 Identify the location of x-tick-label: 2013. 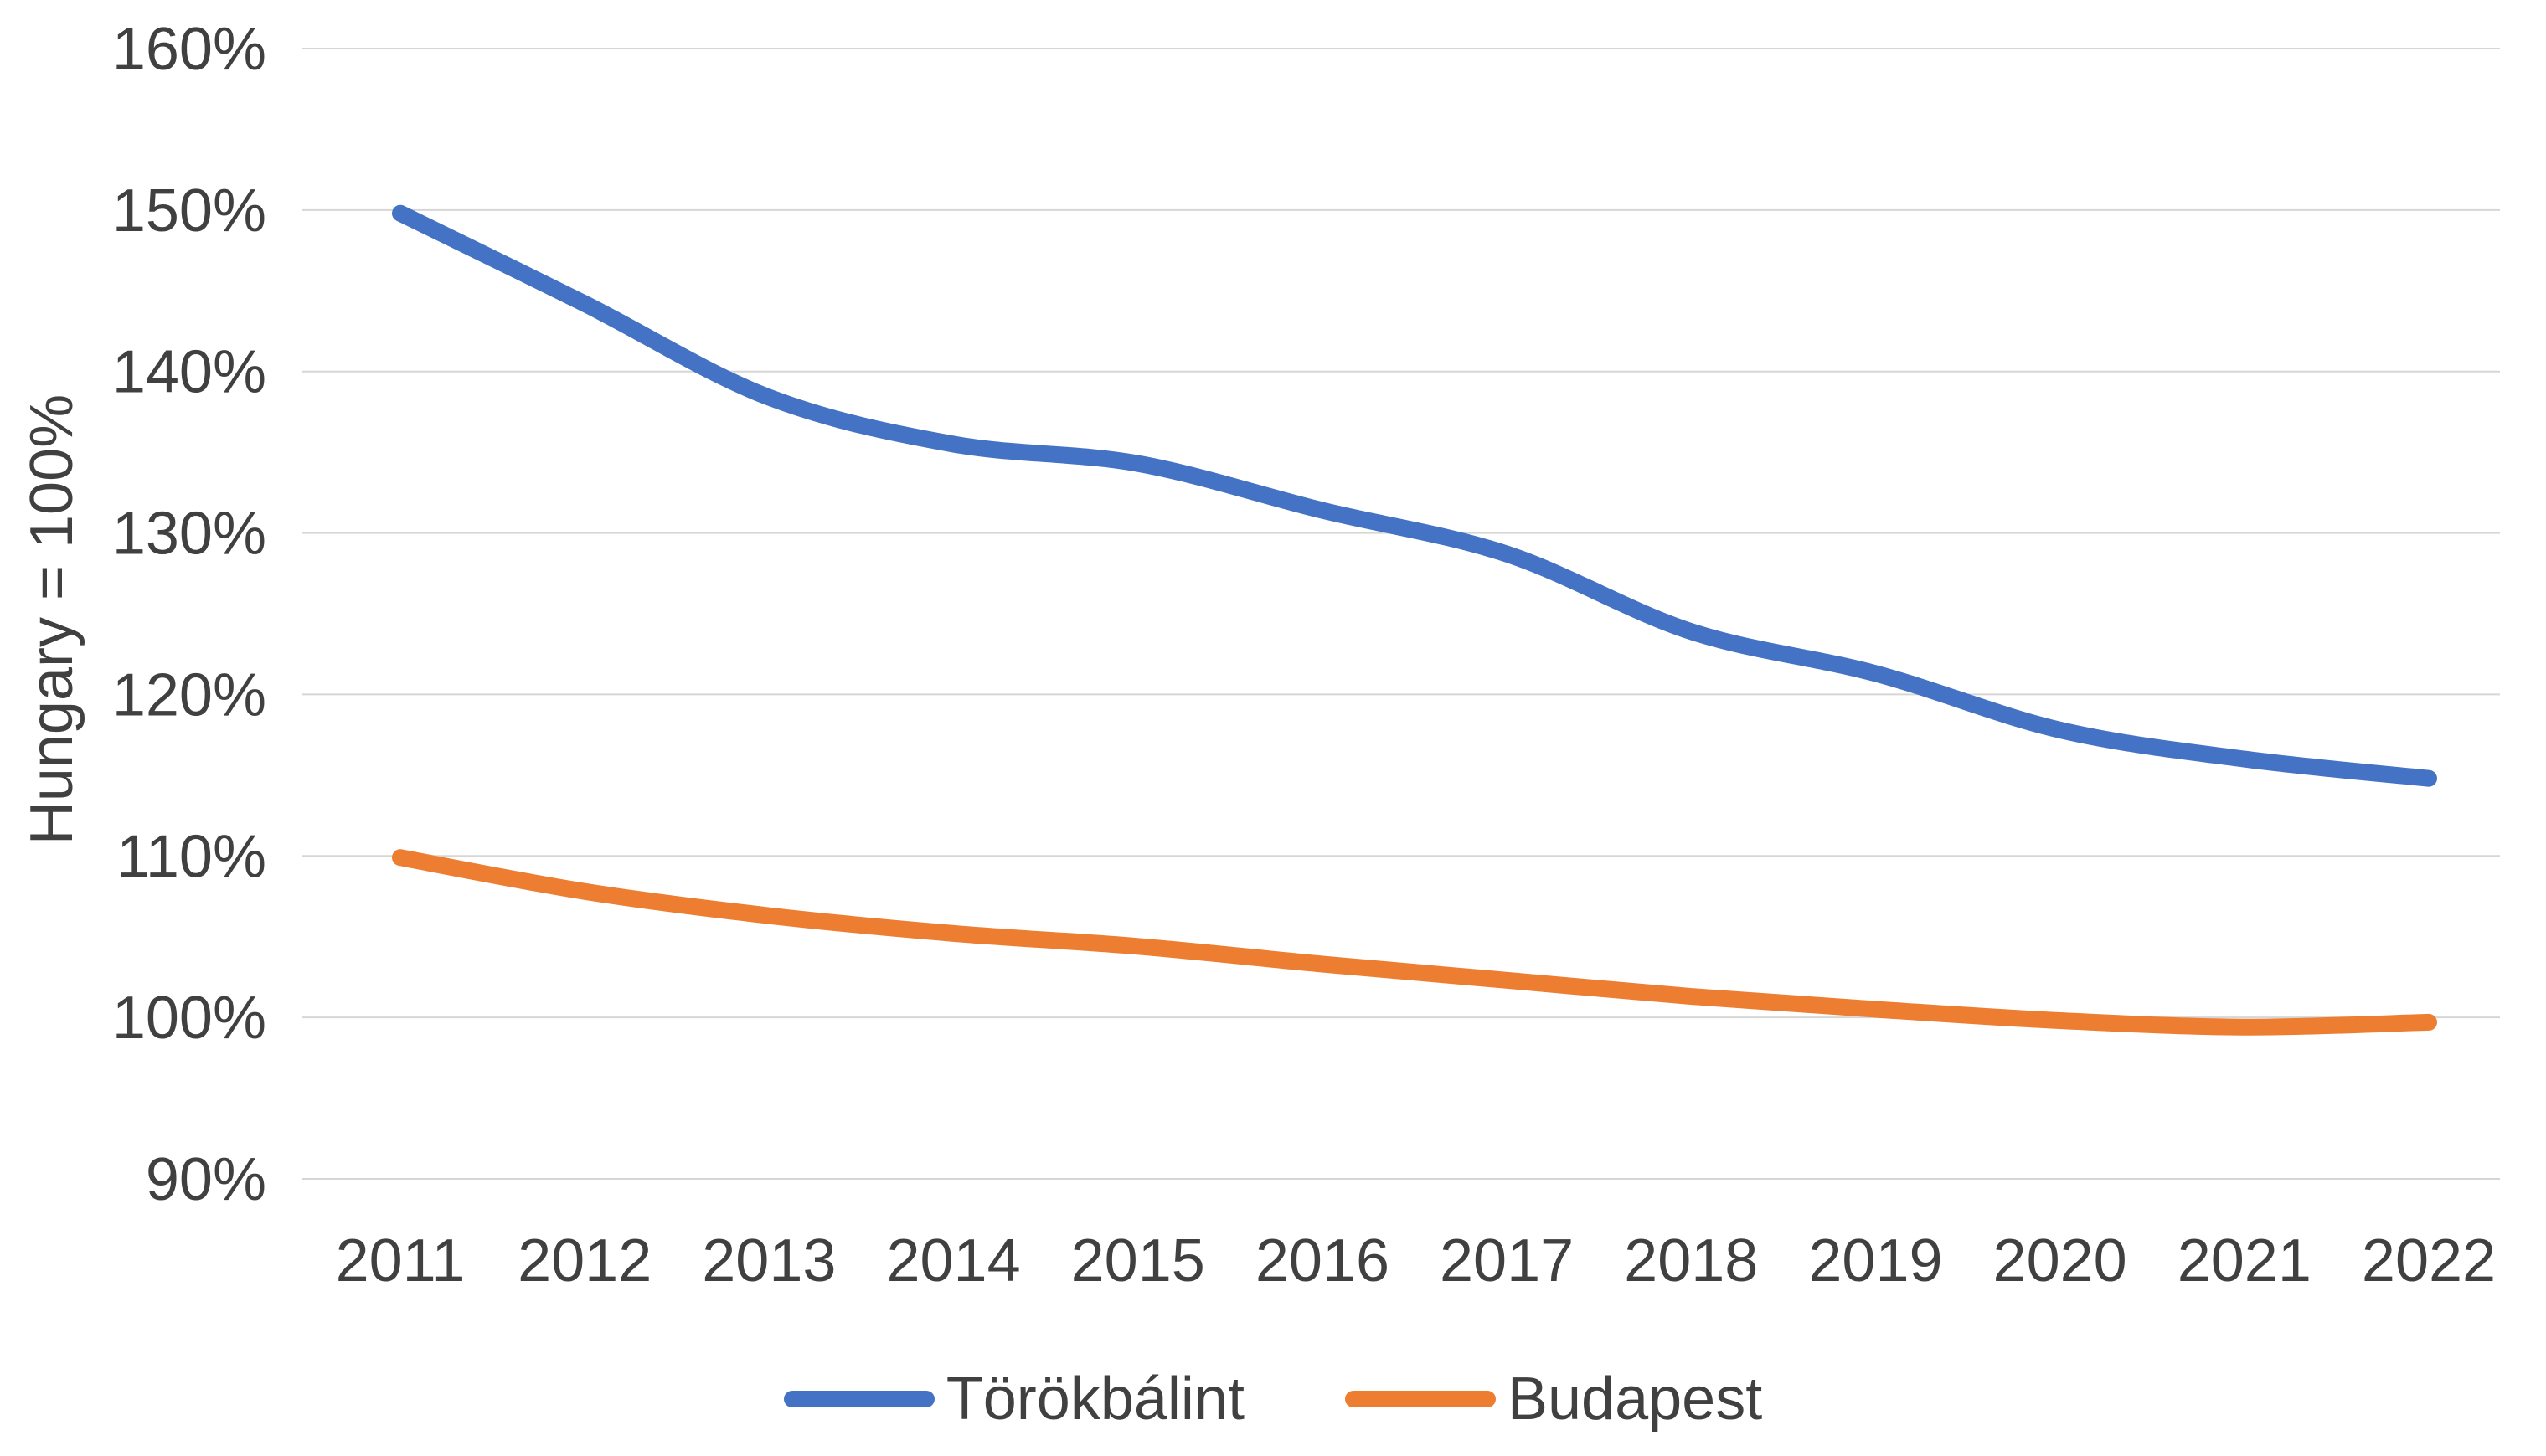
(769, 1260).